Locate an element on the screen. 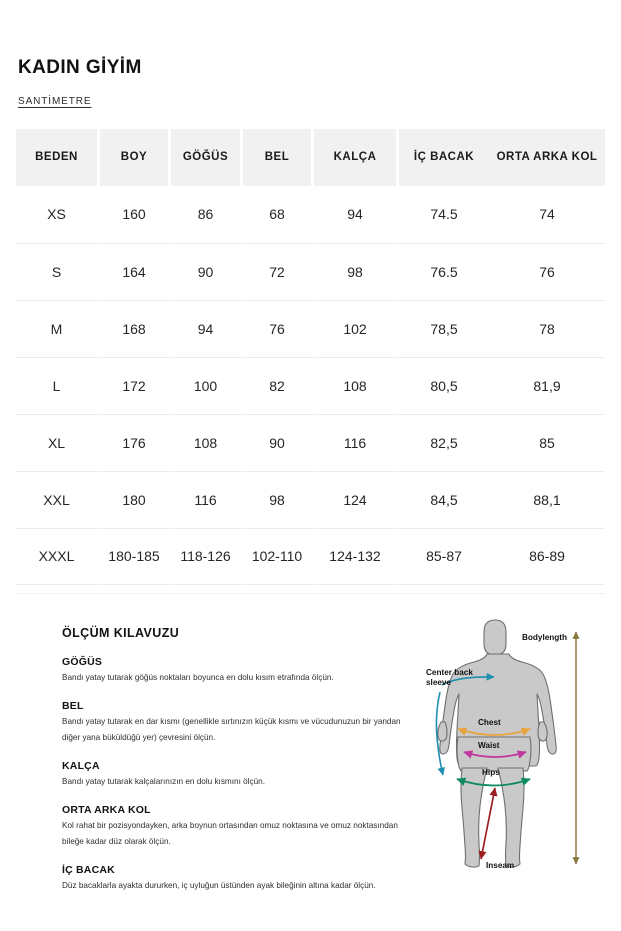 The width and height of the screenshot is (621, 931). cell-beden: S is located at coordinates (58, 271).